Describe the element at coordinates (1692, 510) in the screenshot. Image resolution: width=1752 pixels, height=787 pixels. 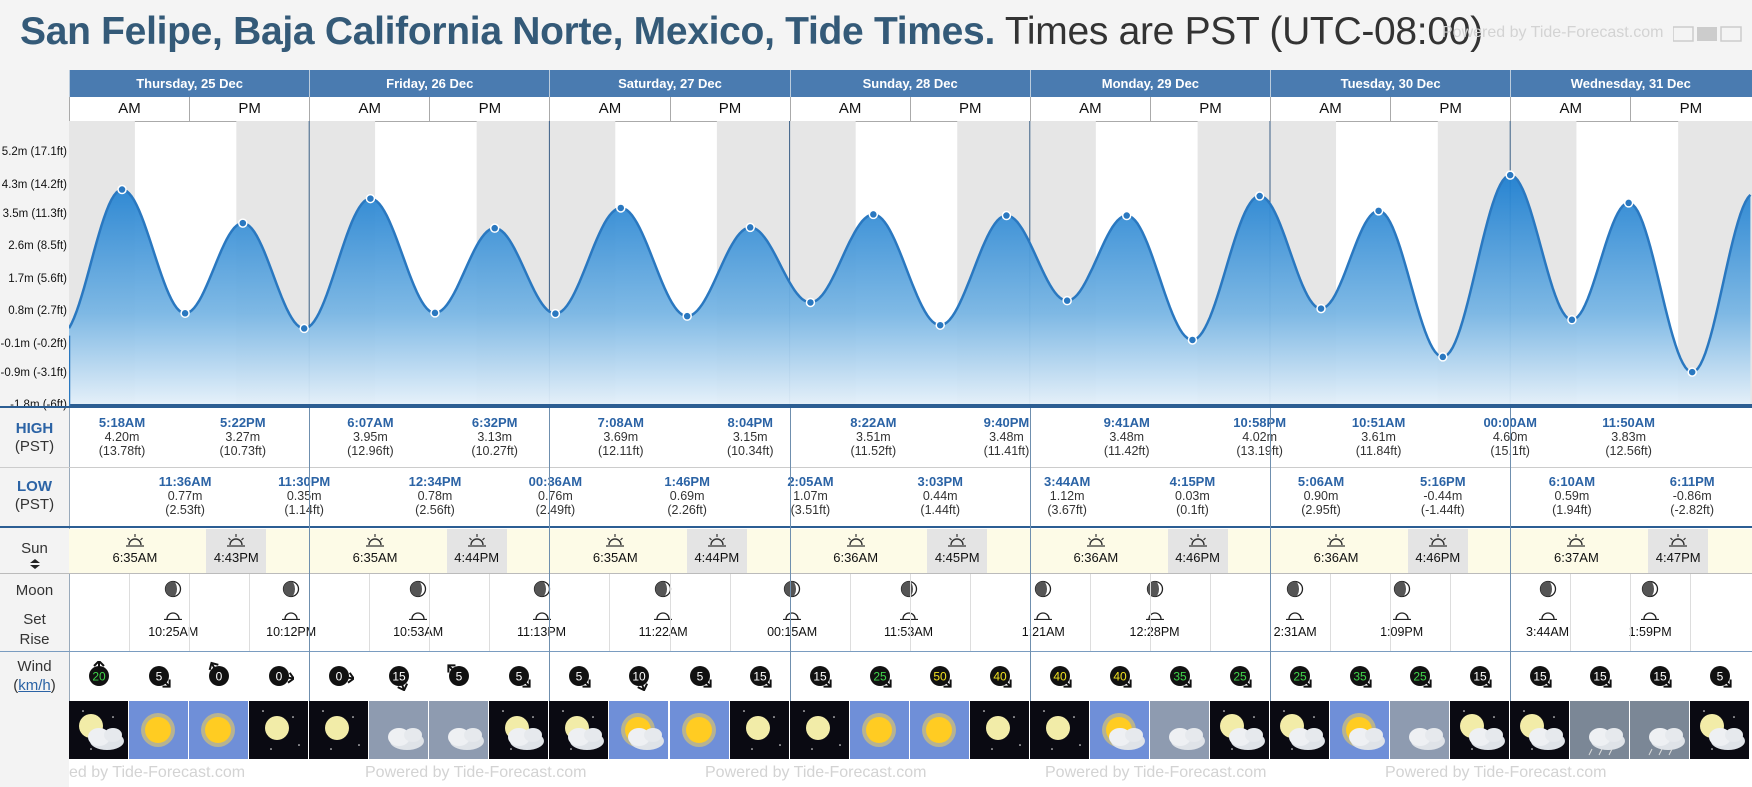
I see `tide-height-ft: (-2.82ft)` at that location.